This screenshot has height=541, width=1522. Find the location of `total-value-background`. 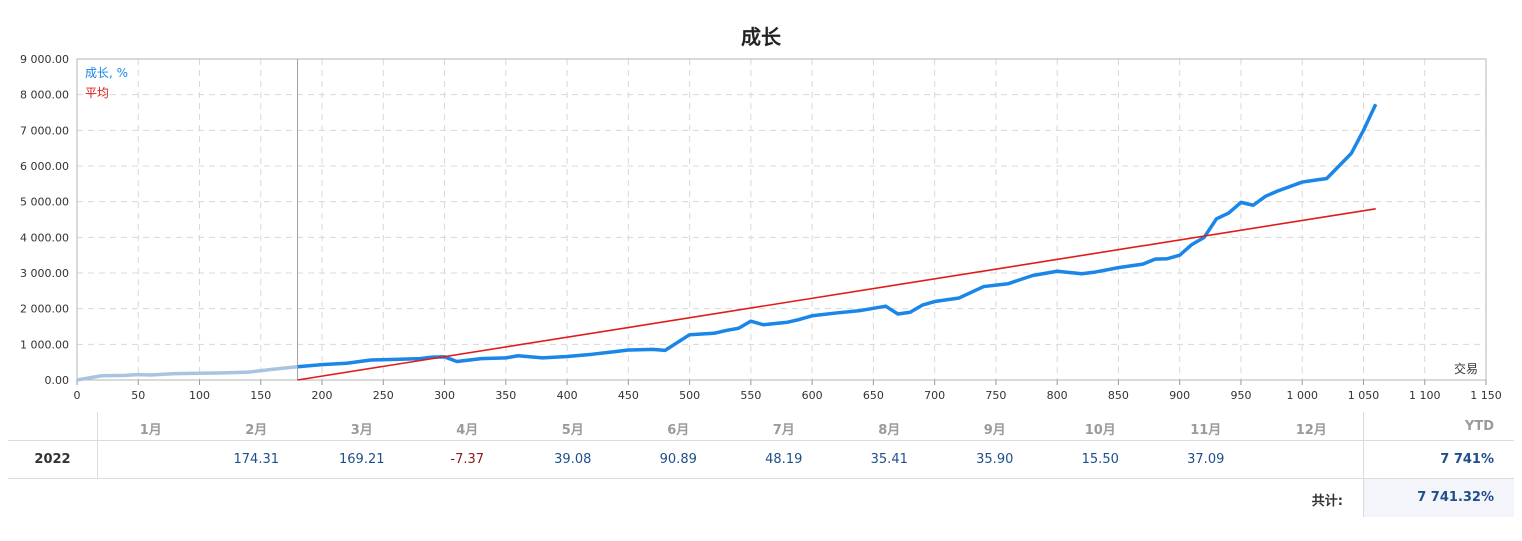

total-value-background is located at coordinates (1439, 498).